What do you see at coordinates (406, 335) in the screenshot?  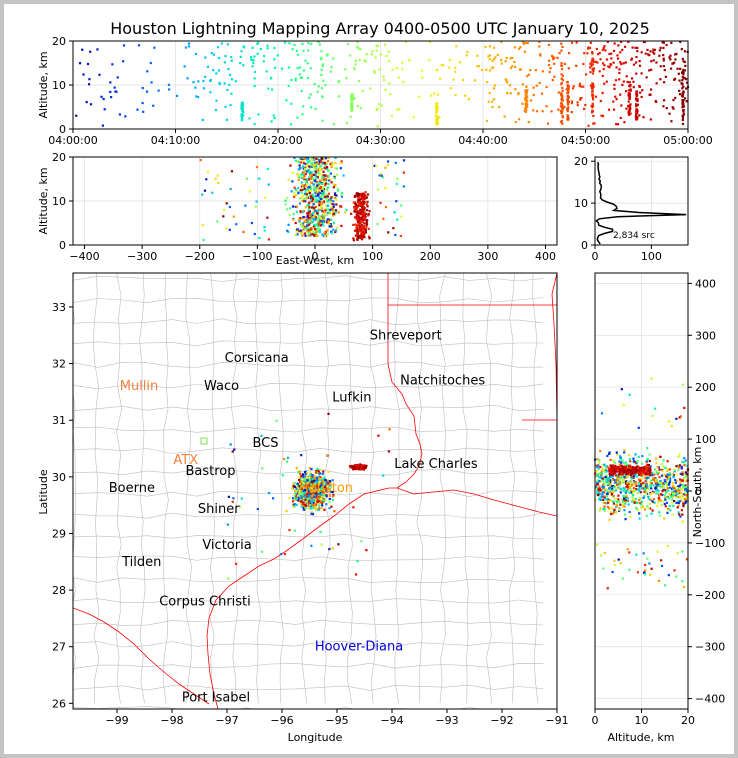 I see `place-label-shreveport: Shreveport` at bounding box center [406, 335].